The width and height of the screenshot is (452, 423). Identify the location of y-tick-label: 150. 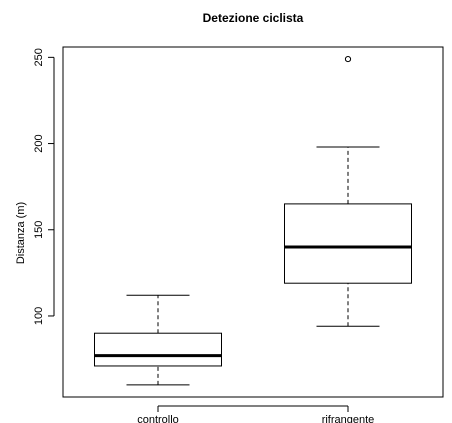
(39, 230).